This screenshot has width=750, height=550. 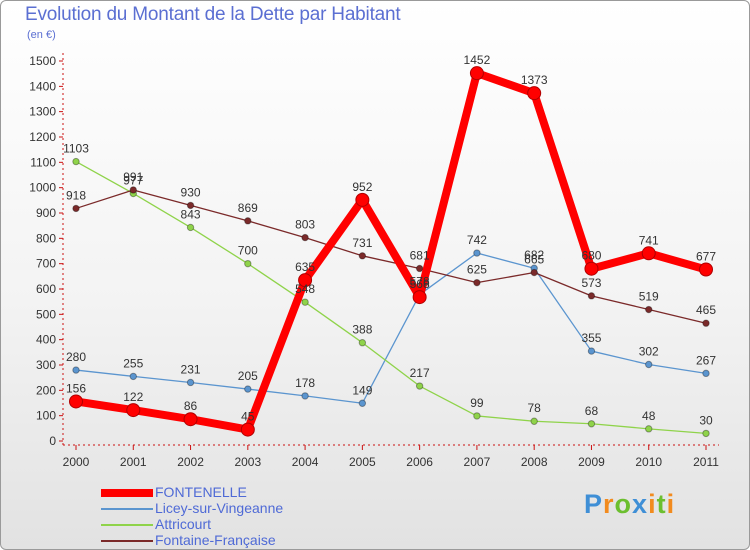 What do you see at coordinates (706, 360) in the screenshot?
I see `data-label: 267` at bounding box center [706, 360].